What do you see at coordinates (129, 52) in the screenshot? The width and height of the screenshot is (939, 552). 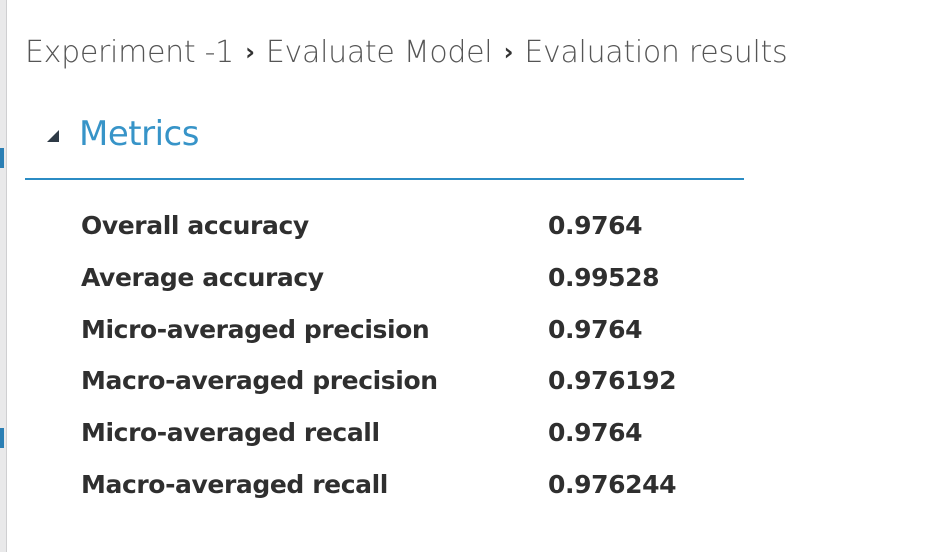 I see `breadcrumb-item-experiment: Experiment -1` at bounding box center [129, 52].